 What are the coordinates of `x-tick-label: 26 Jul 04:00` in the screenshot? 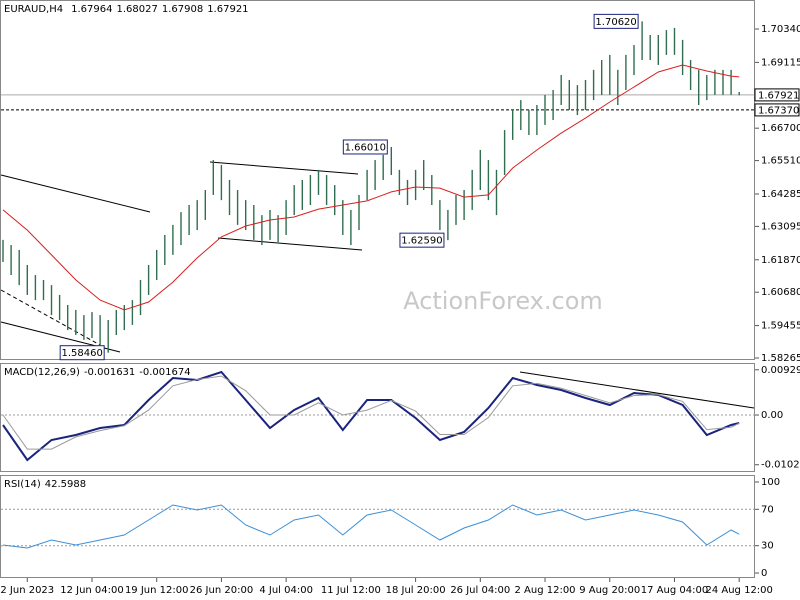 It's located at (480, 590).